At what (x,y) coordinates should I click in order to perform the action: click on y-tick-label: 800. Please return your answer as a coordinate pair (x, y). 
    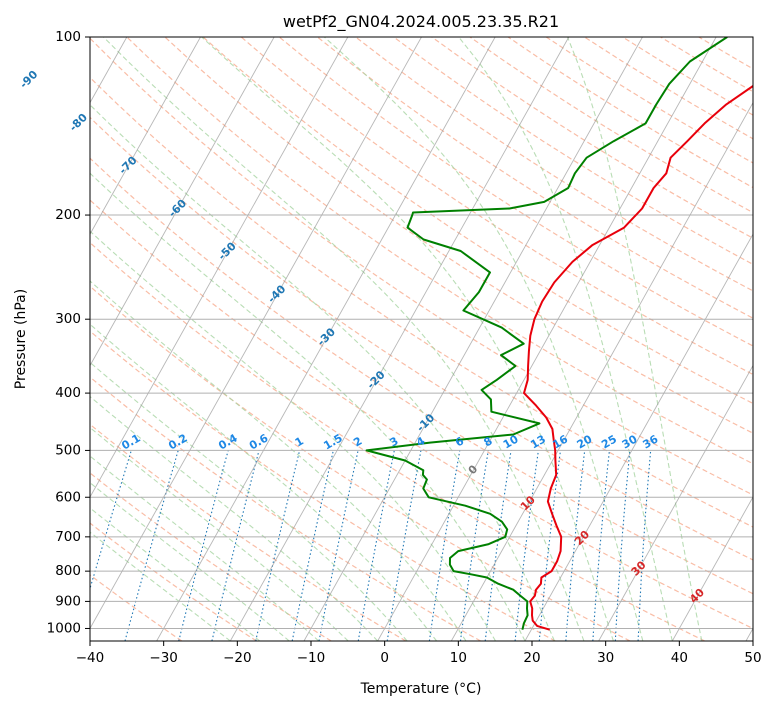
    Looking at the image, I should click on (68, 571).